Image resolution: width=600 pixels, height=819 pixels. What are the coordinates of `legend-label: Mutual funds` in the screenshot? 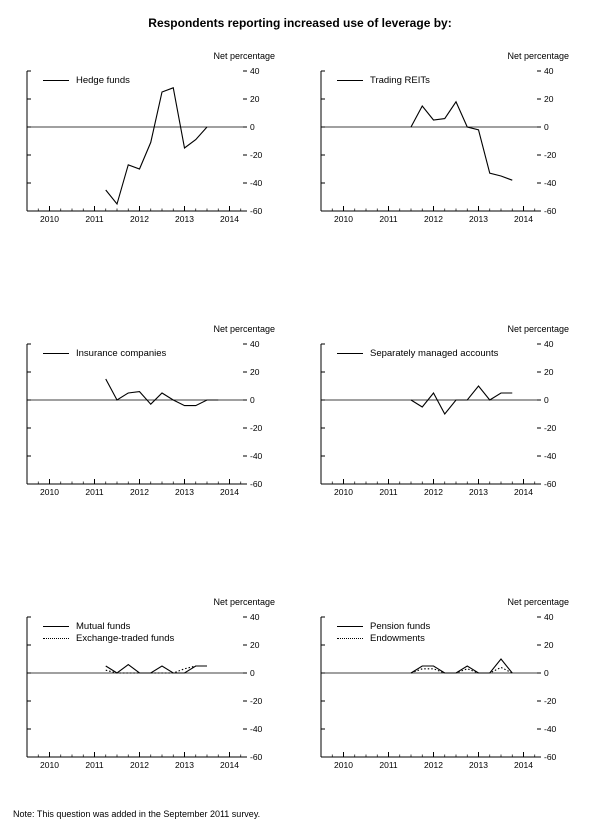 It's located at (103, 626).